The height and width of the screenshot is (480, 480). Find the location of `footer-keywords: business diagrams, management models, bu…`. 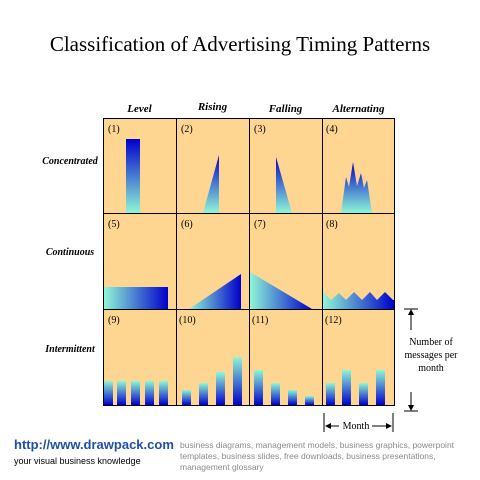

footer-keywords: business diagrams, management models, bu… is located at coordinates (317, 456).